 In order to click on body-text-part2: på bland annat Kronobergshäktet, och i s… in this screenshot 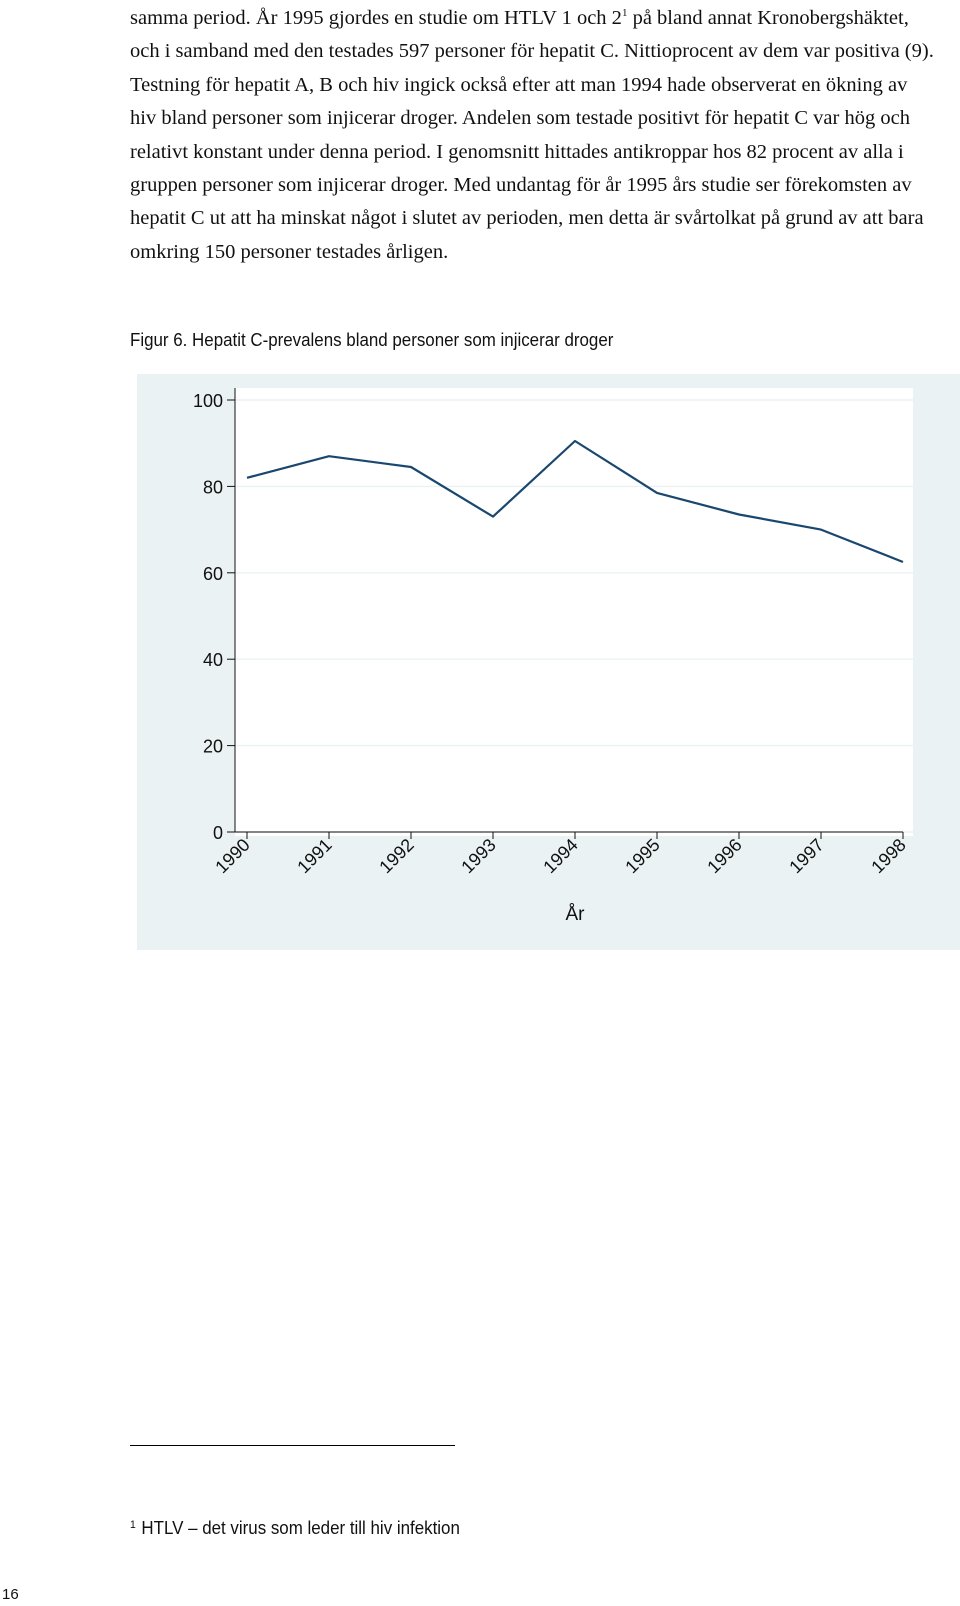, I will do `click(534, 135)`.